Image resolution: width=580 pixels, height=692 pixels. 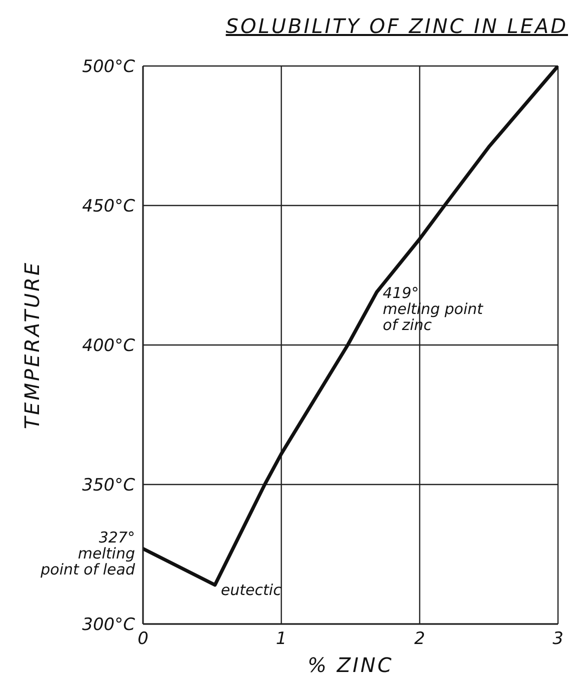 What do you see at coordinates (396, 26) in the screenshot?
I see `chart-title: SOLUBILITY OF ZINC IN LEAD` at bounding box center [396, 26].